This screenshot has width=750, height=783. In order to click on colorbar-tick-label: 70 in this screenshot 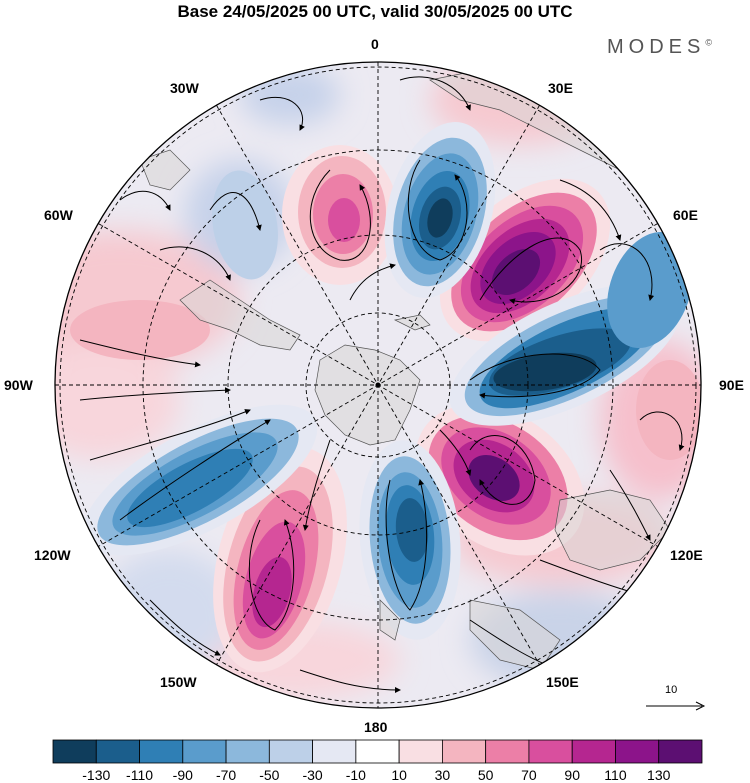, I will do `click(529, 775)`.